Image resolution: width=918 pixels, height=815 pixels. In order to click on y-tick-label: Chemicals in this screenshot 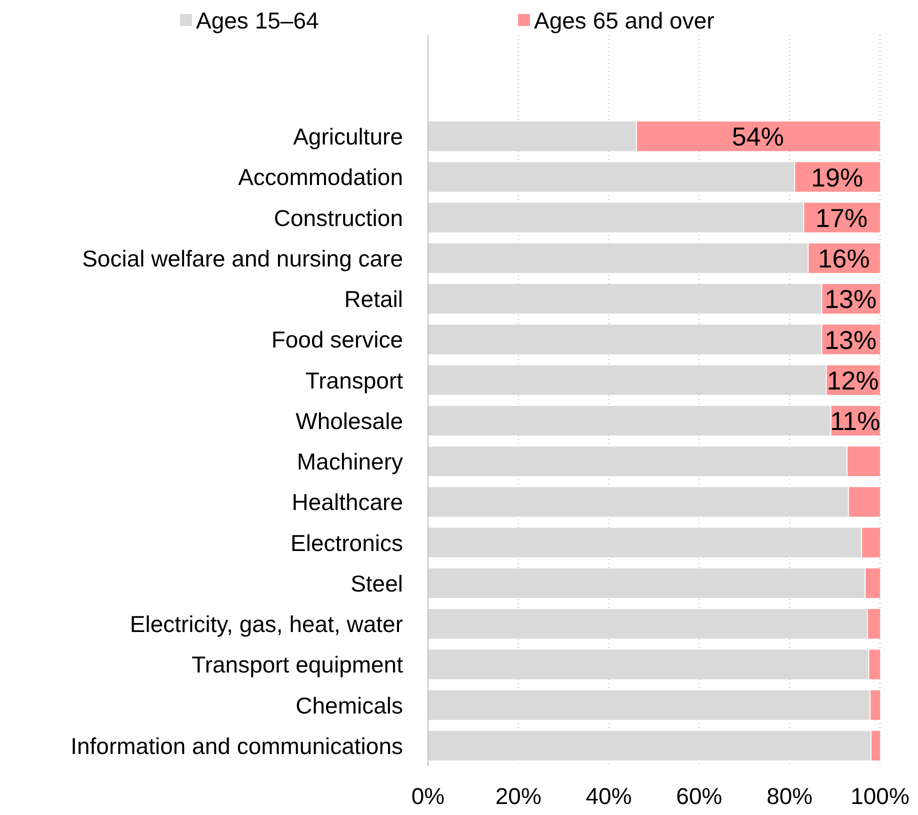, I will do `click(349, 705)`.